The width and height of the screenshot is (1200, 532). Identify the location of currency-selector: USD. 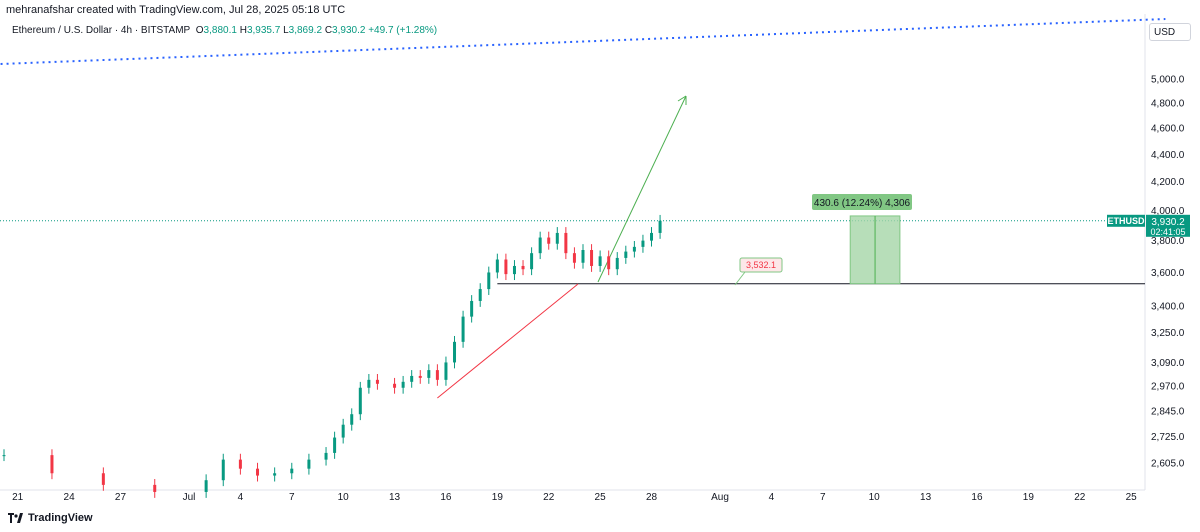
(1170, 32).